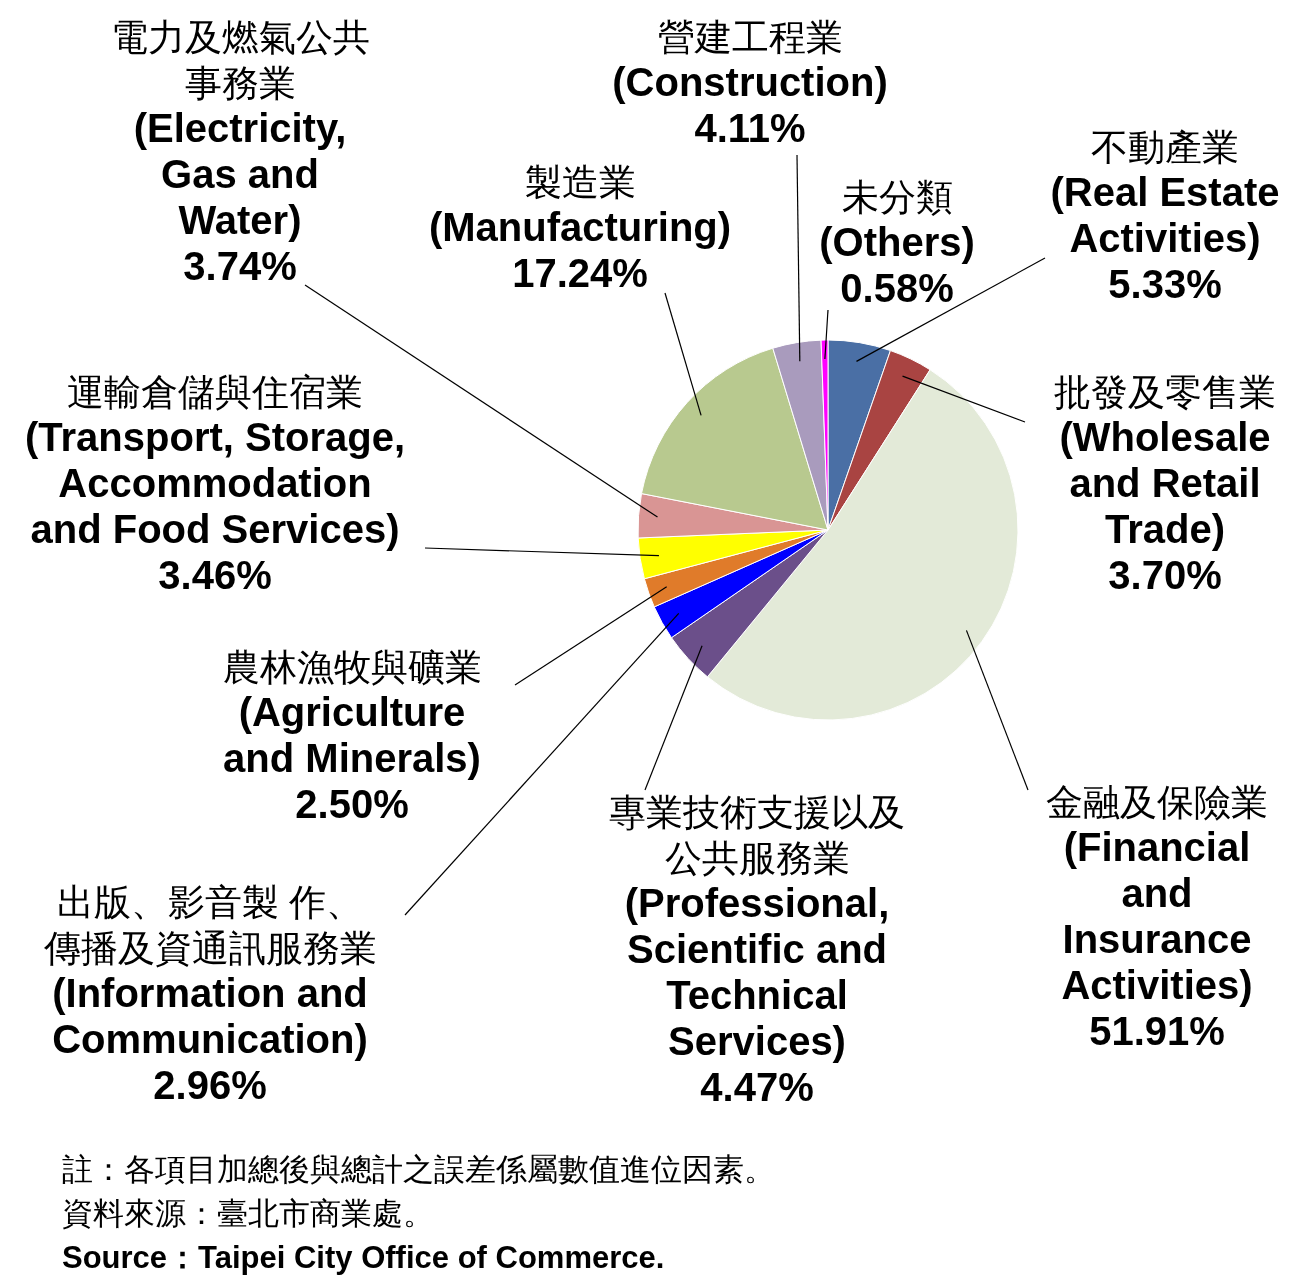 The width and height of the screenshot is (1307, 1287). Describe the element at coordinates (1165, 461) in the screenshot. I see `slice-label: 批發及零售業 (Wholesale and Retail Trade)` at that location.